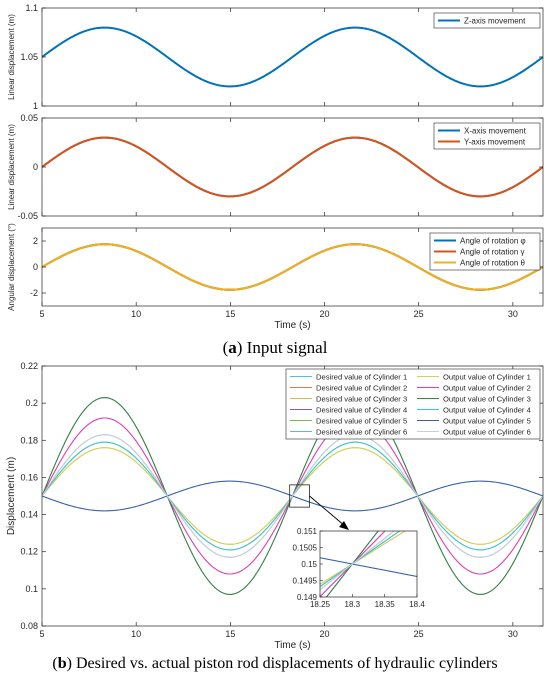 Image resolution: width=550 pixels, height=684 pixels. What do you see at coordinates (487, 432) in the screenshot?
I see `legend-entry: Output value of Cylinder 6` at bounding box center [487, 432].